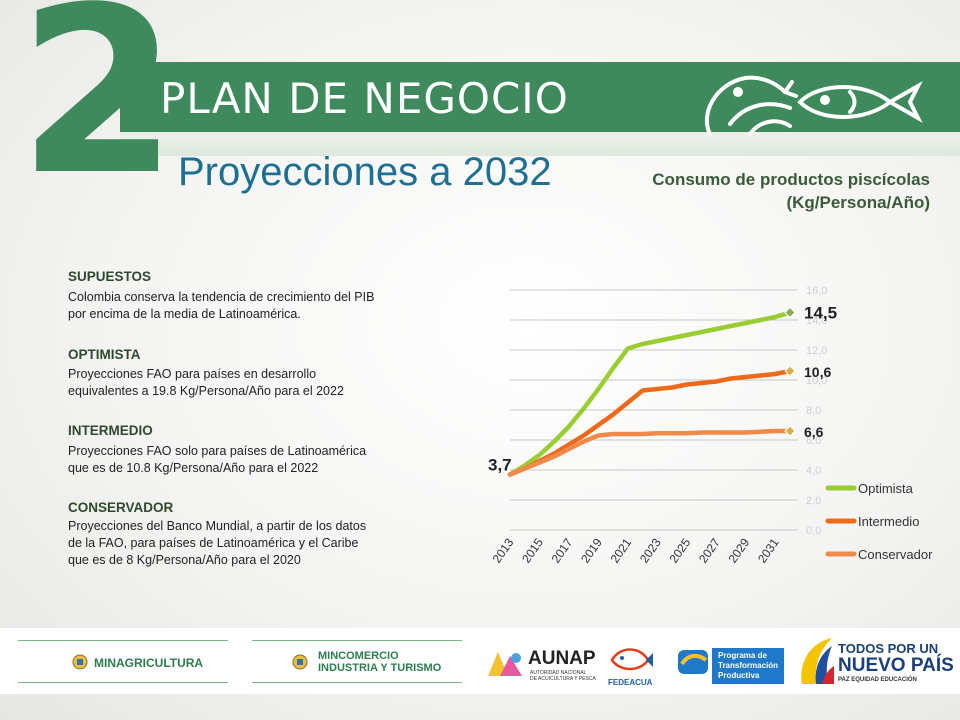 The image size is (960, 720). I want to click on page-subtitle: Proyecciones a 2032, so click(365, 172).